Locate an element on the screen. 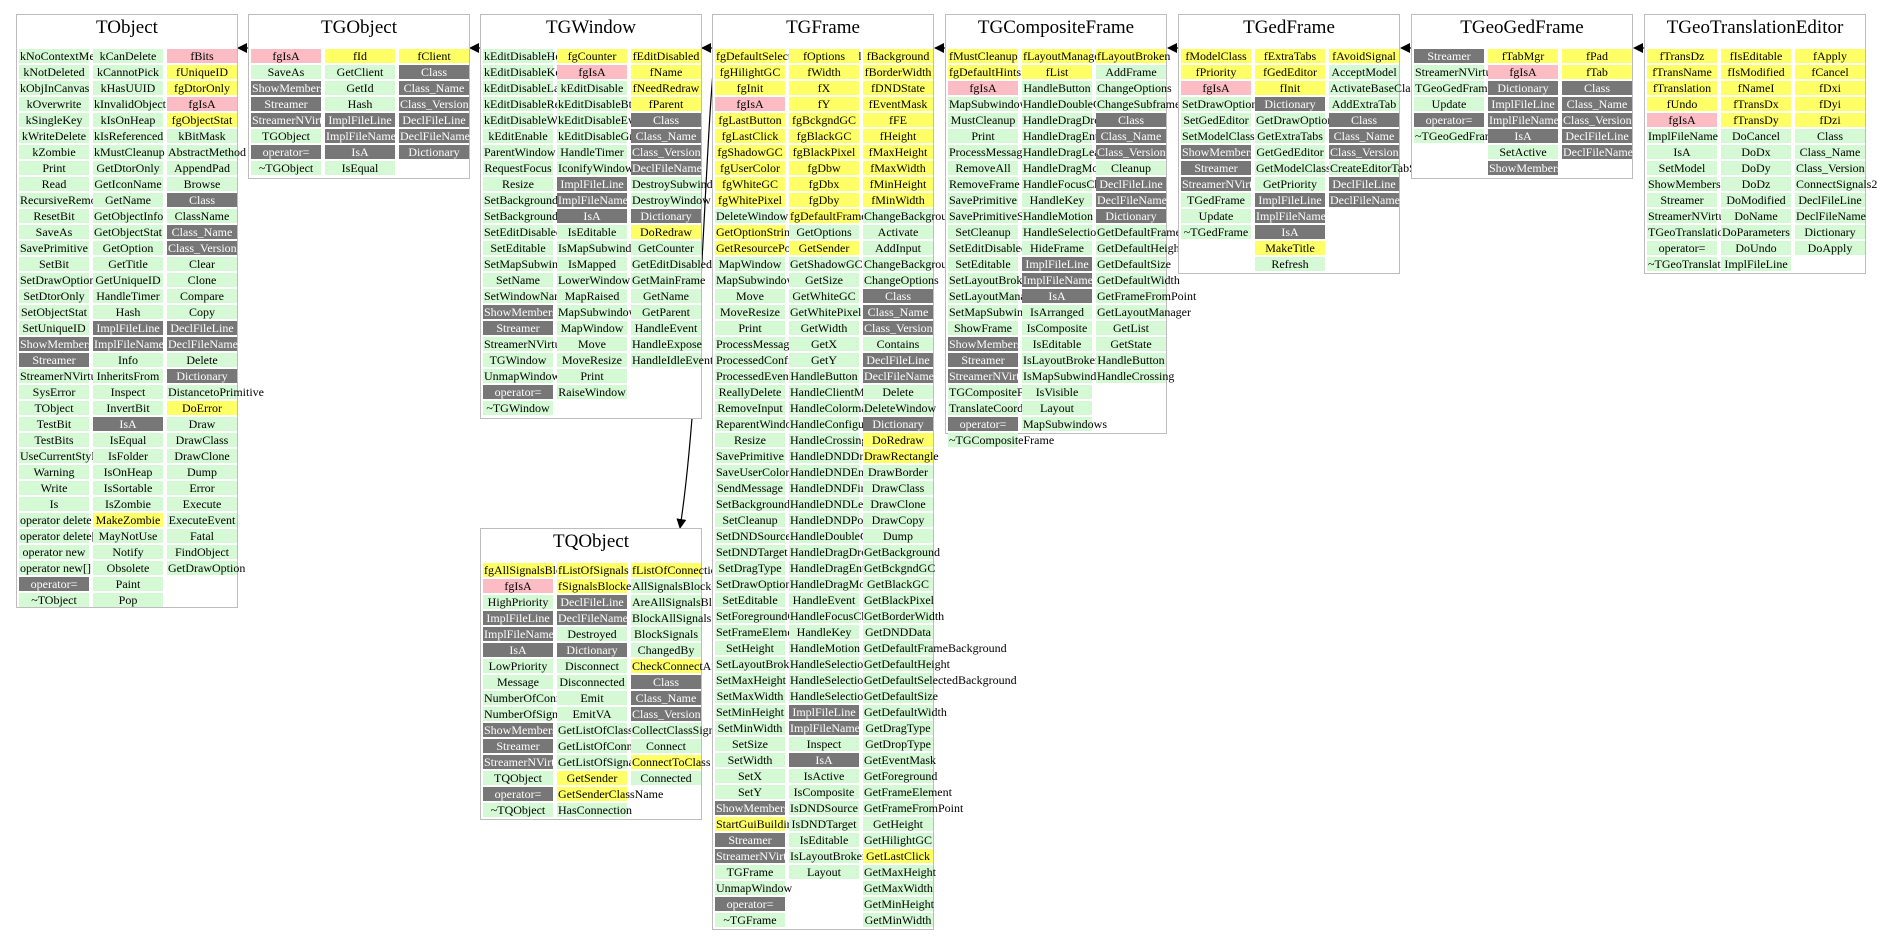 This screenshot has height=944, width=1877. member-cell: fgDtorOnly is located at coordinates (202, 88).